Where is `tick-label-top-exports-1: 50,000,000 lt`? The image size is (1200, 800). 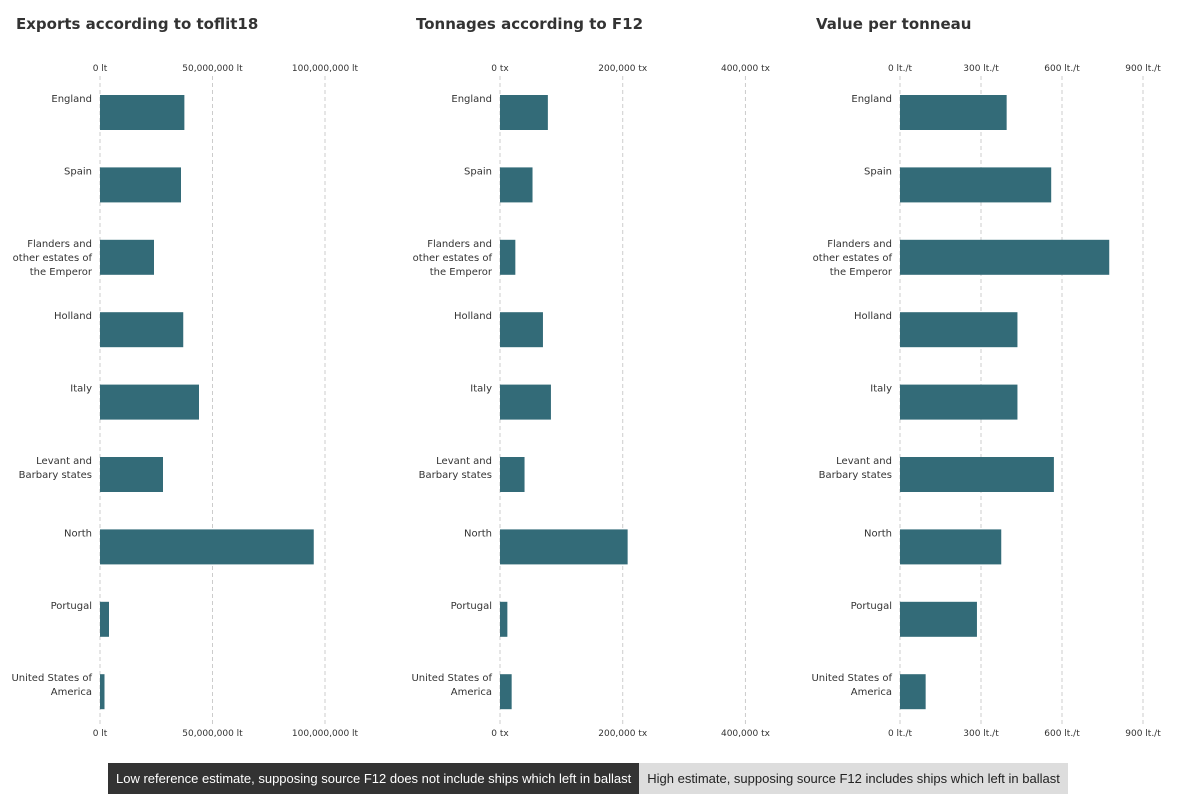 tick-label-top-exports-1: 50,000,000 lt is located at coordinates (212, 69).